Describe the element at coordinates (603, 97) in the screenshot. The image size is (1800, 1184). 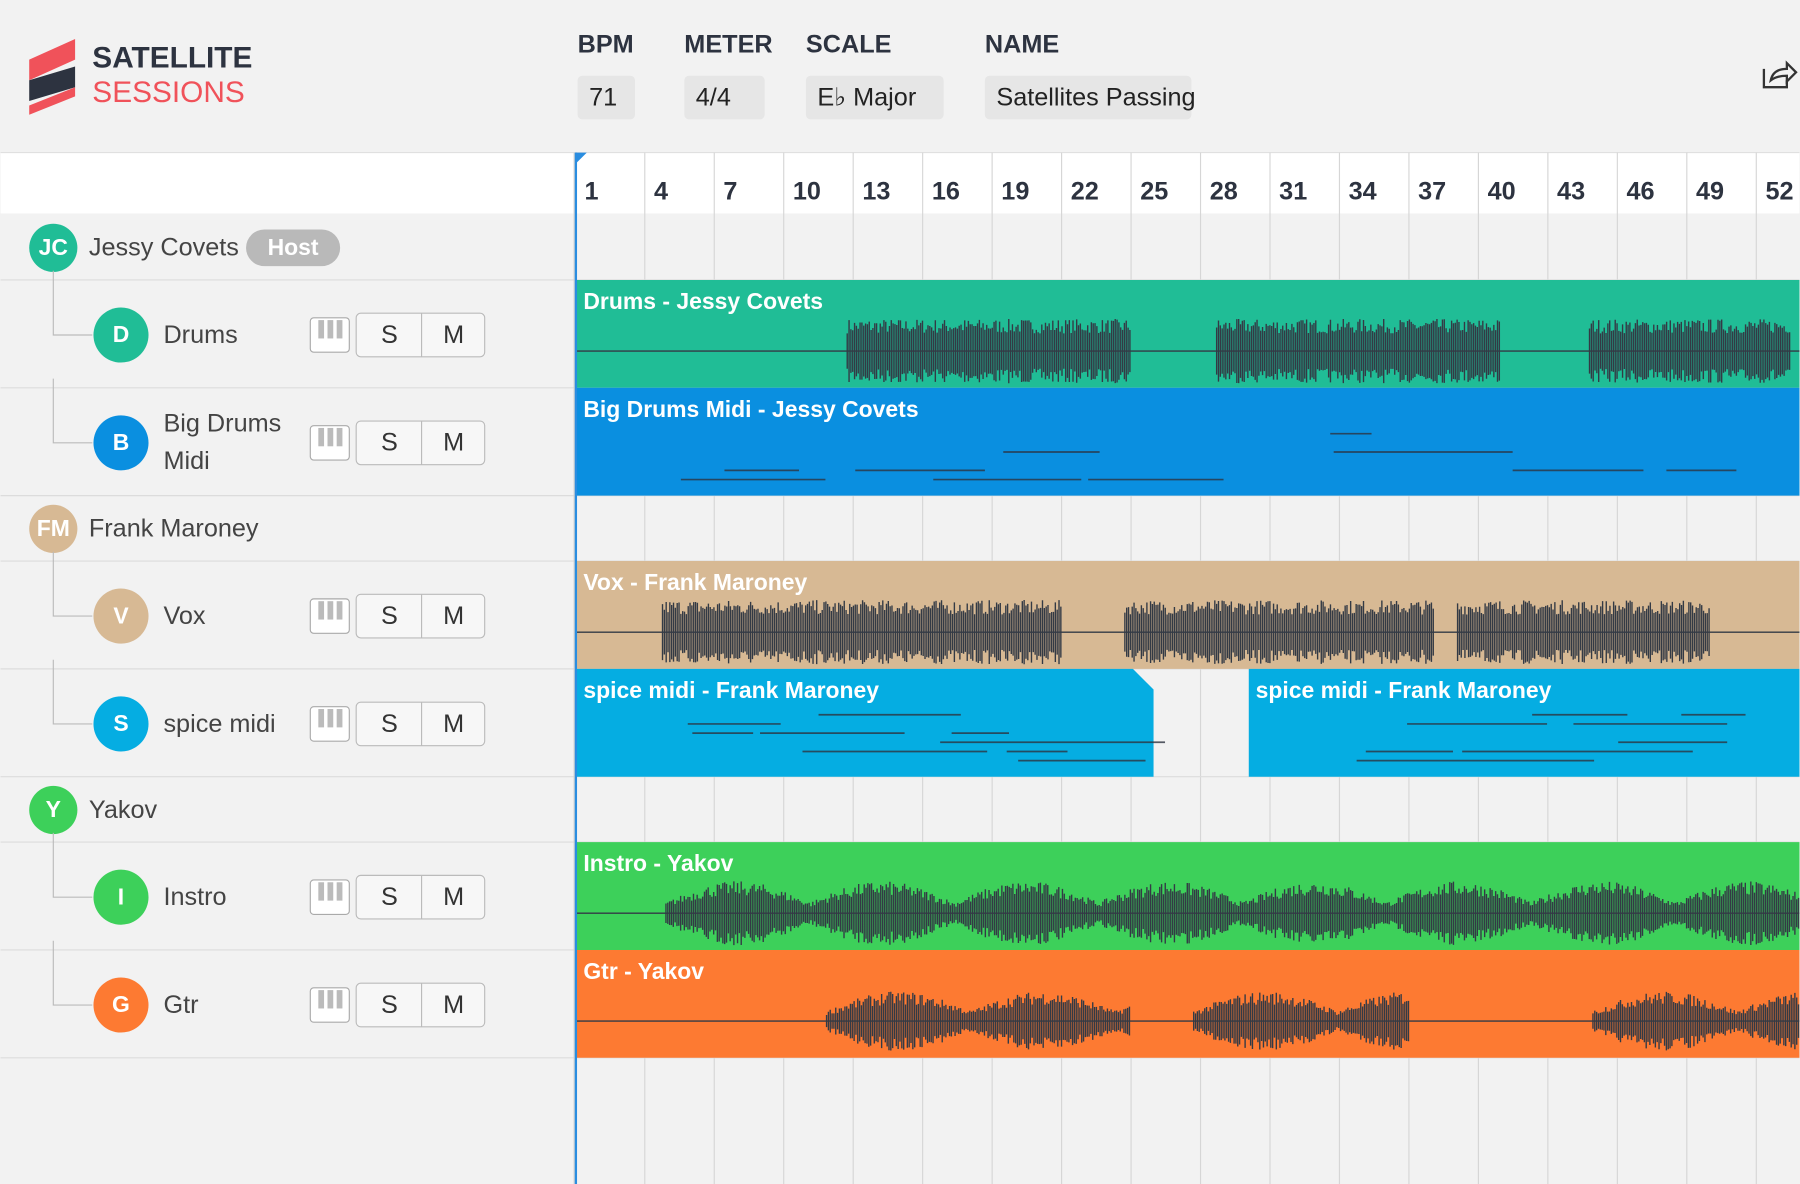
I see `field-value: 71` at that location.